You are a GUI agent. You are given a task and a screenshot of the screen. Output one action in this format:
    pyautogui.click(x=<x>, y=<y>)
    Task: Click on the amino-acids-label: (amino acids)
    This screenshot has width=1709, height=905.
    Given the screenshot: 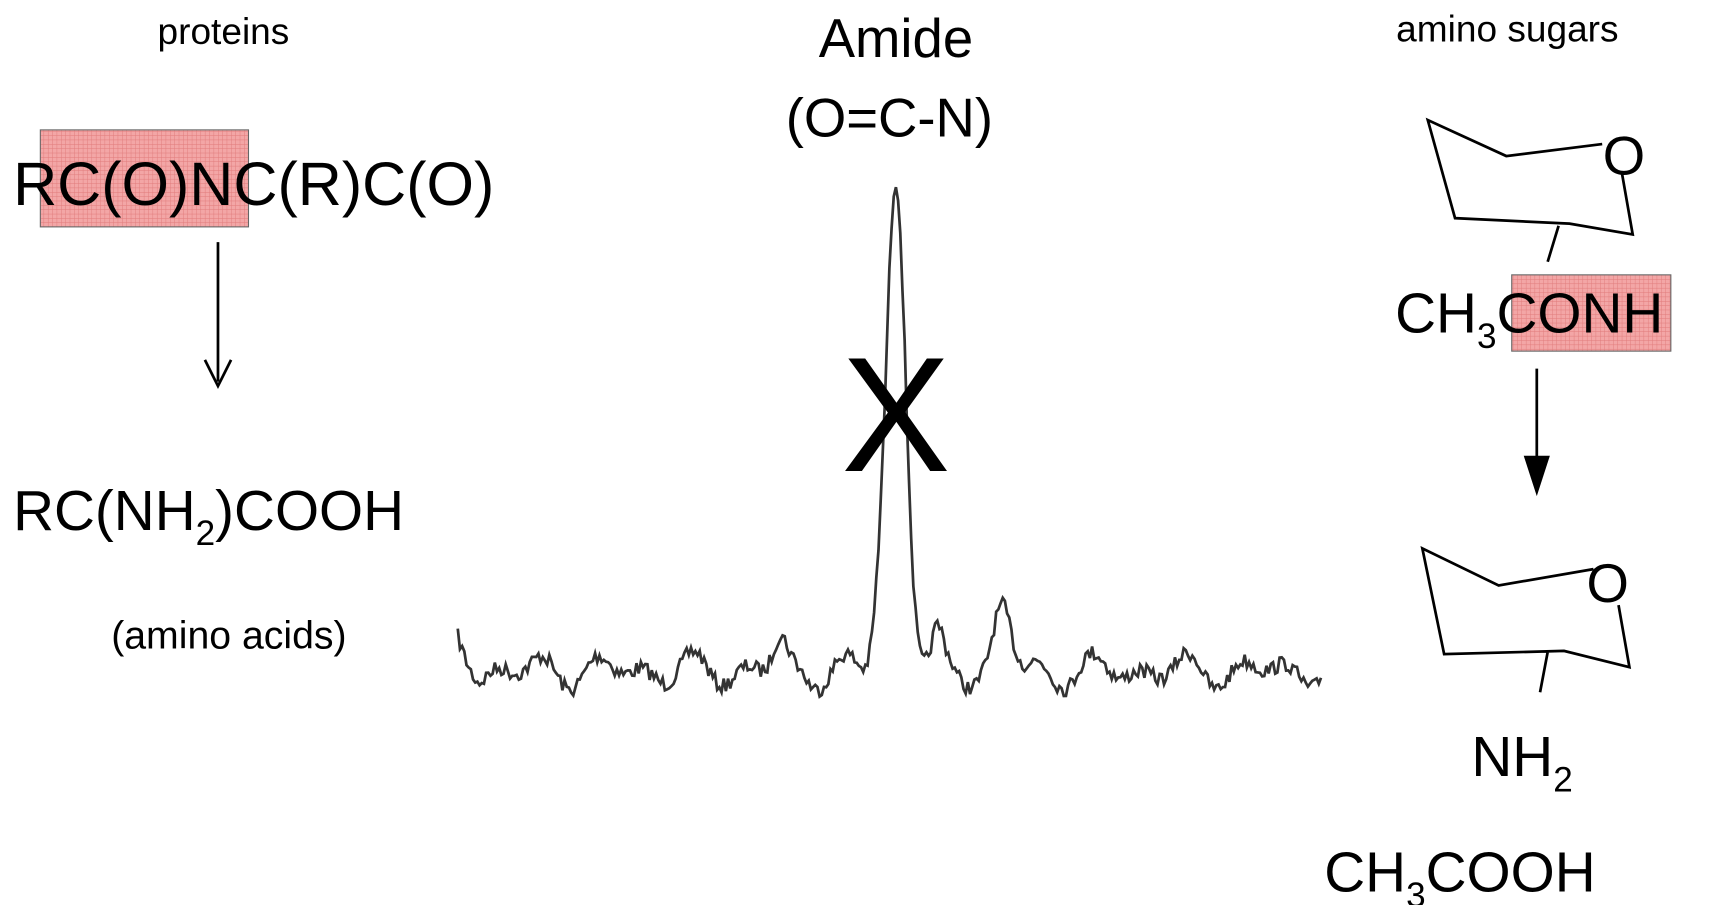 What is the action you would take?
    pyautogui.click(x=228, y=636)
    